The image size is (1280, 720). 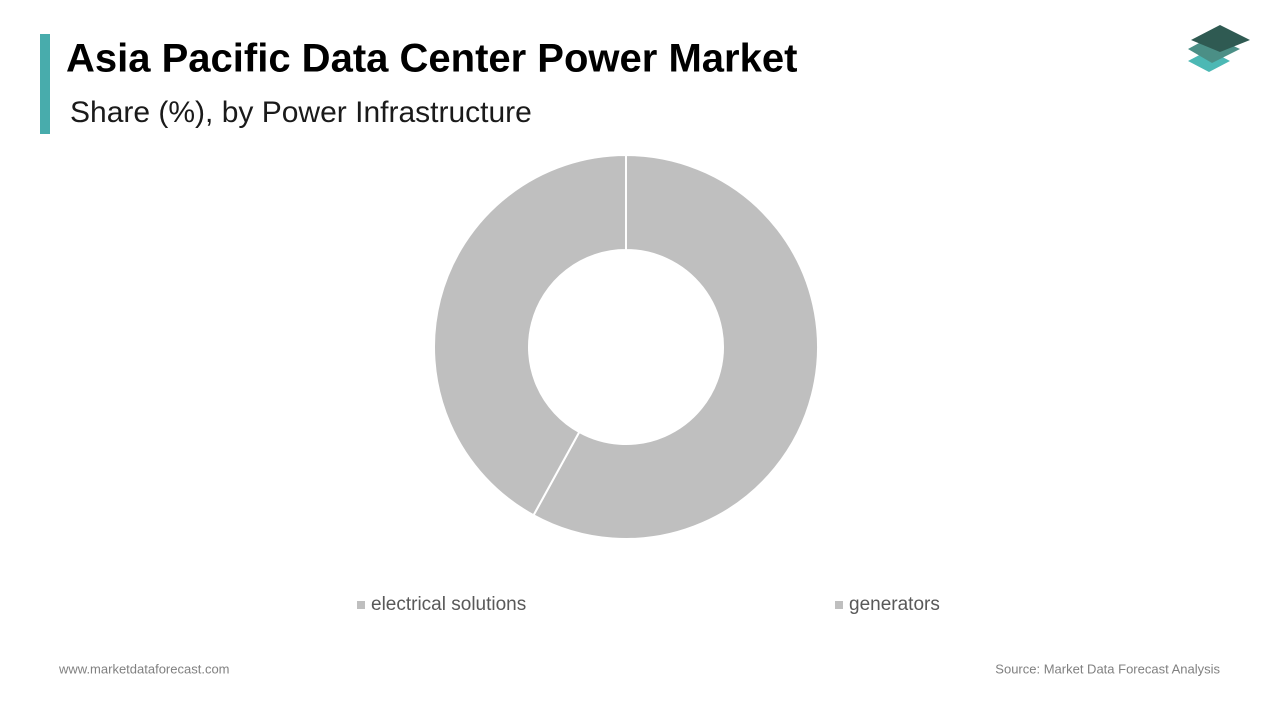 What do you see at coordinates (1219, 48) in the screenshot?
I see `logo` at bounding box center [1219, 48].